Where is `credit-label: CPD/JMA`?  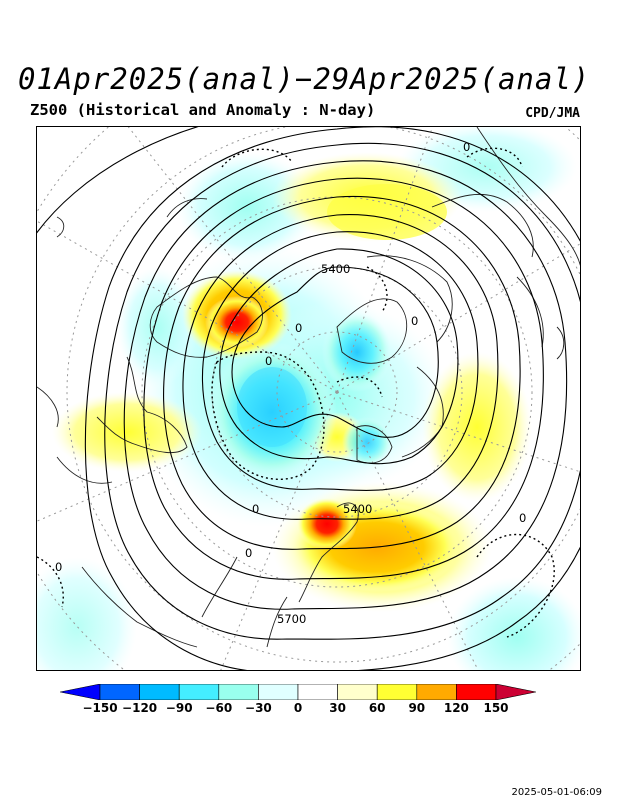
credit-label: CPD/JMA is located at coordinates (552, 113).